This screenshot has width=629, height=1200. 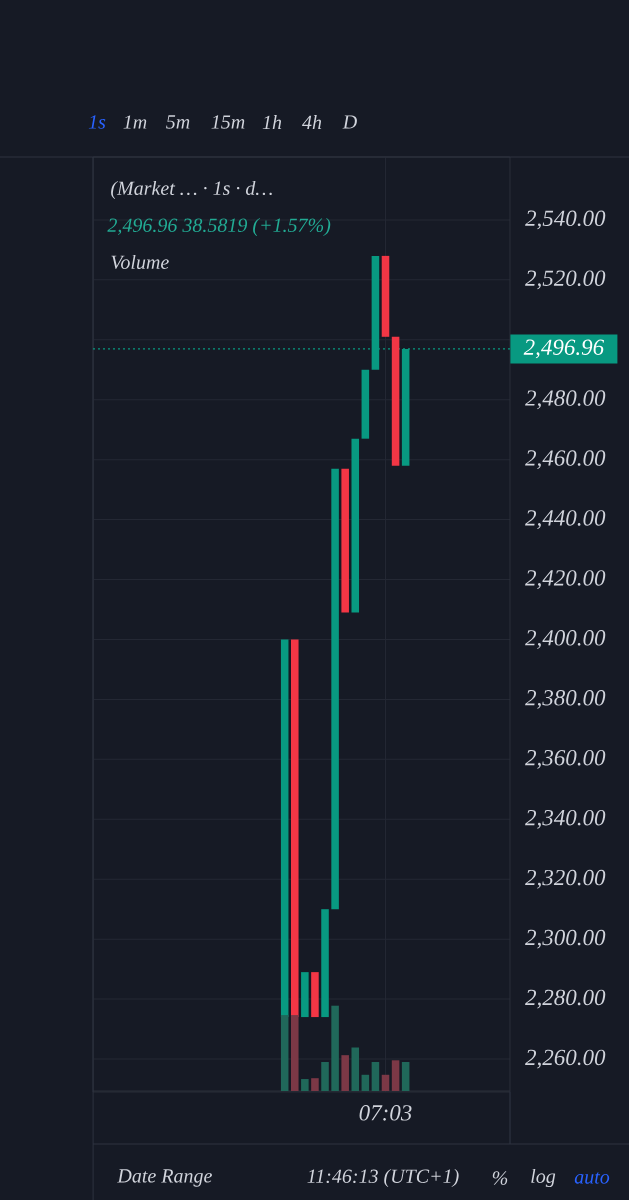 I want to click on text: 1s, so click(x=97, y=122).